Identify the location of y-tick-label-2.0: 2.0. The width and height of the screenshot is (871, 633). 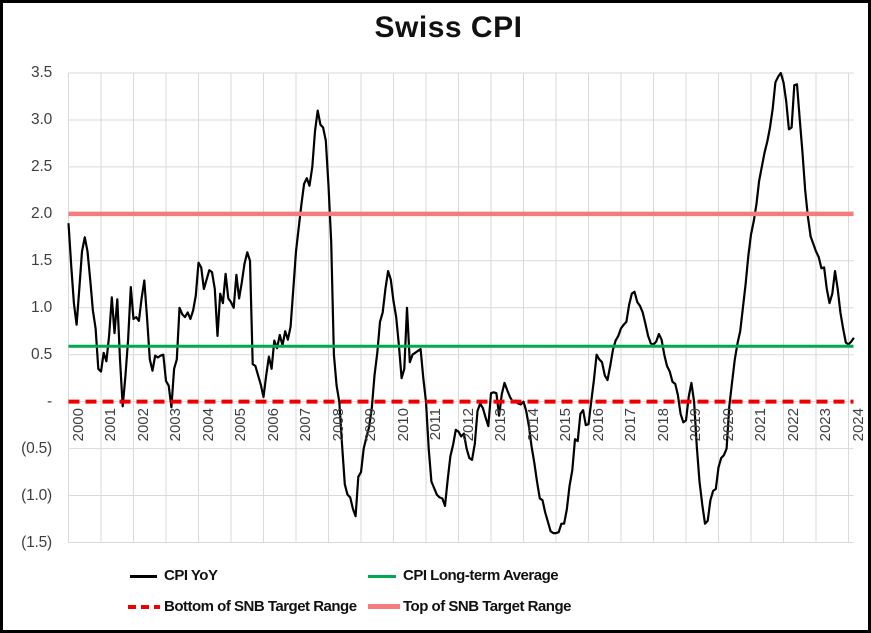
(41, 213).